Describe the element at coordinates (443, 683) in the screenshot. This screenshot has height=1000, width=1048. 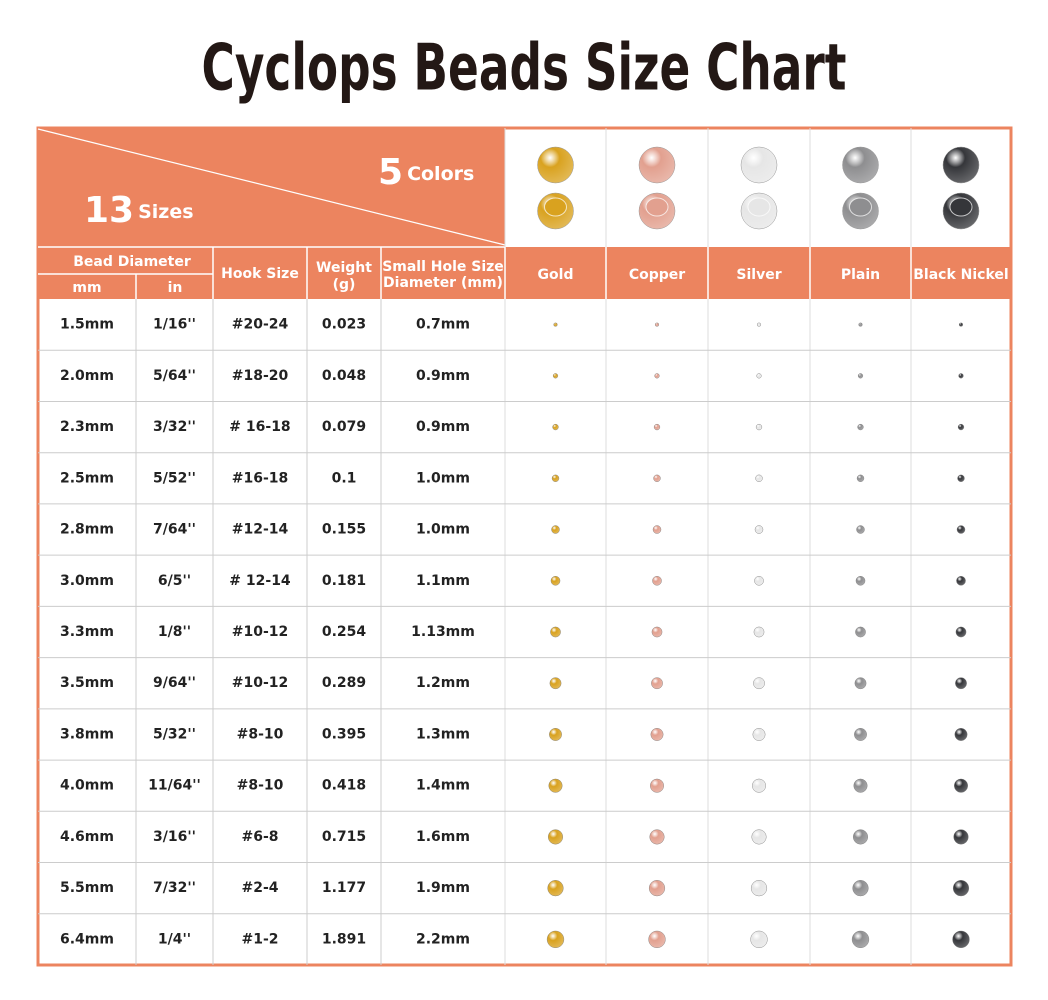
I see `cell: 1.2mm` at that location.